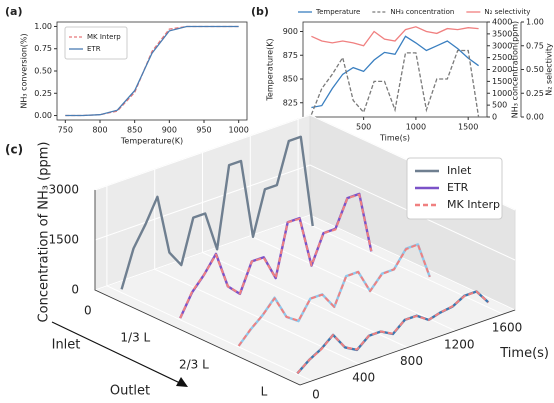 The height and width of the screenshot is (403, 554). Describe the element at coordinates (502, 45) in the screenshot. I see `y2-tick-label: 3000` at that location.